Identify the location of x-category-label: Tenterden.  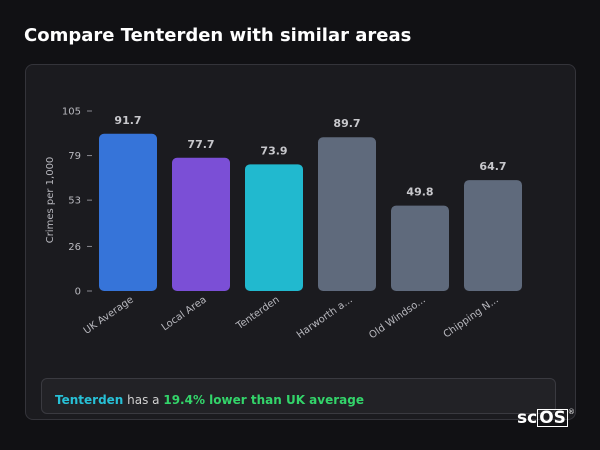
(258, 313).